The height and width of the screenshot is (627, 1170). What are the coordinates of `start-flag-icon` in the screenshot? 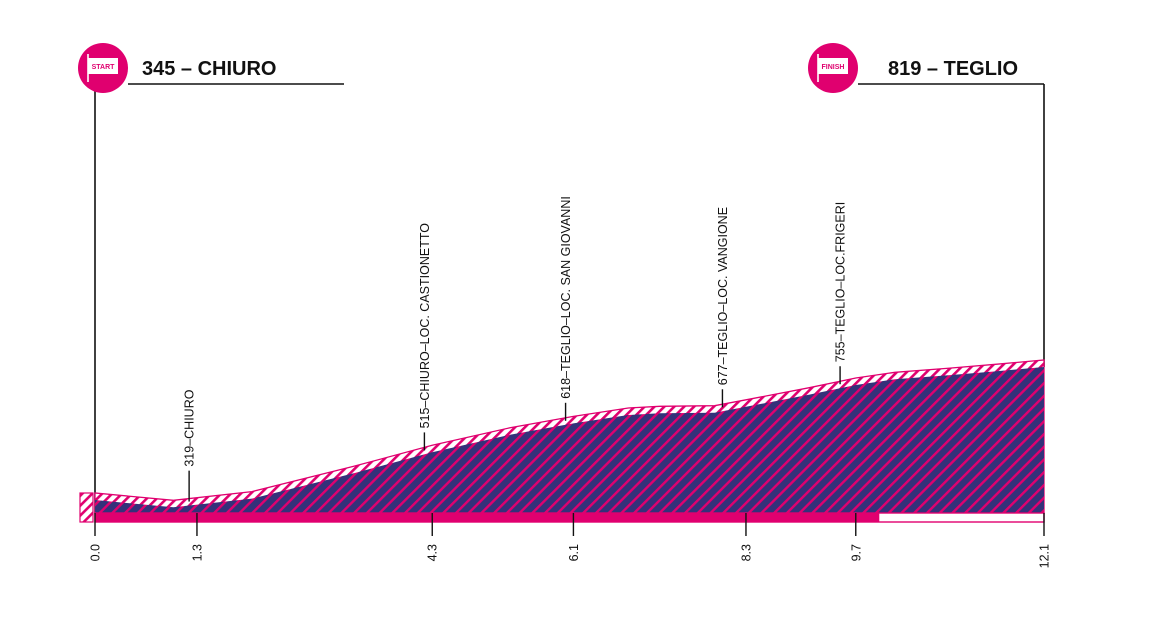 It's located at (103, 66).